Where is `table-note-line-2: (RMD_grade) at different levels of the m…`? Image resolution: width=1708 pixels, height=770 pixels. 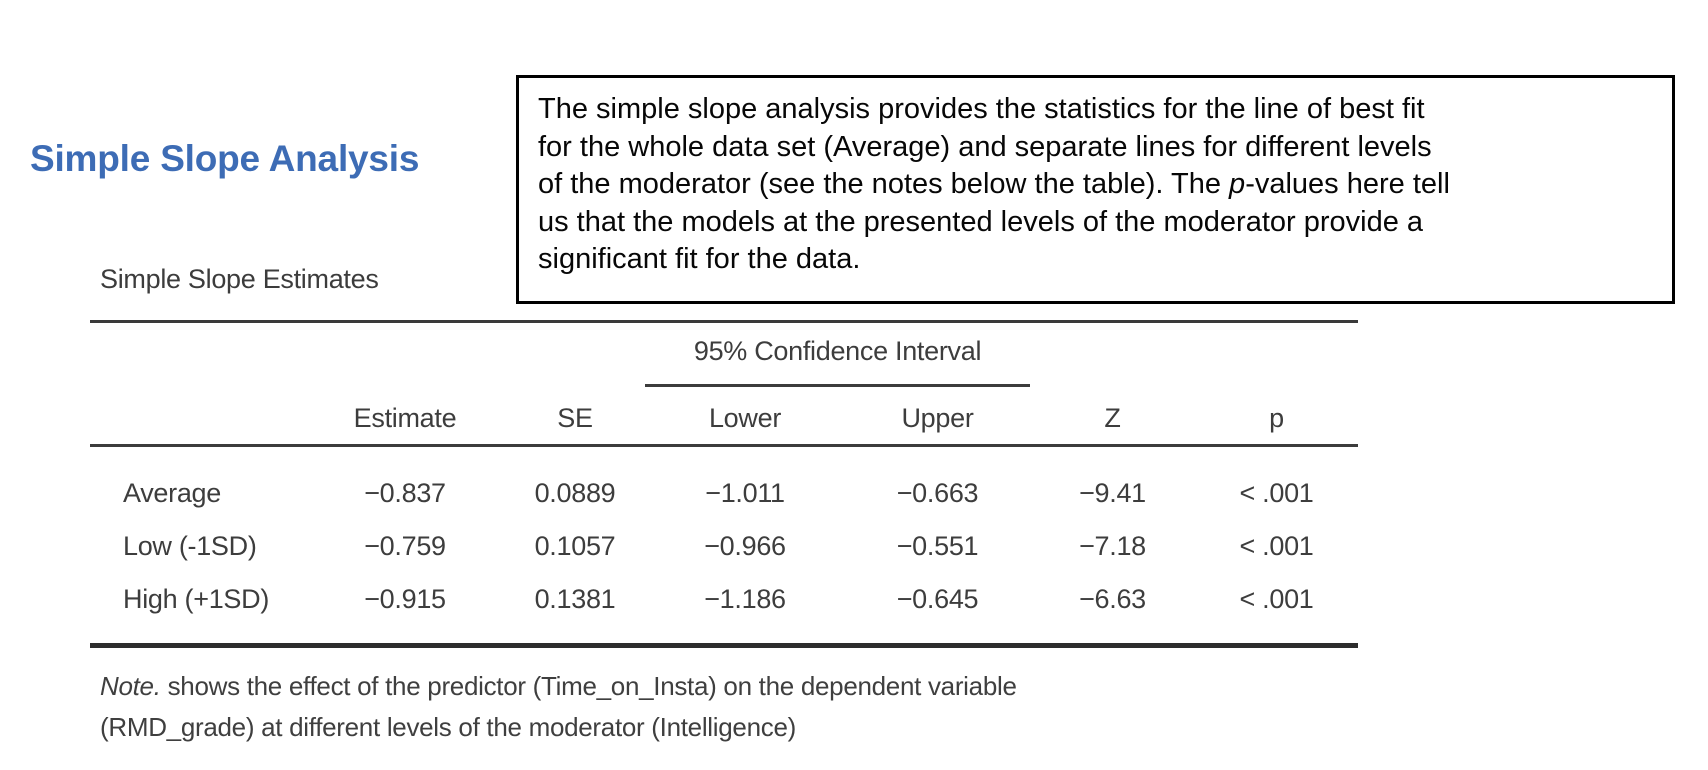 table-note-line-2: (RMD_grade) at different levels of the m… is located at coordinates (448, 727).